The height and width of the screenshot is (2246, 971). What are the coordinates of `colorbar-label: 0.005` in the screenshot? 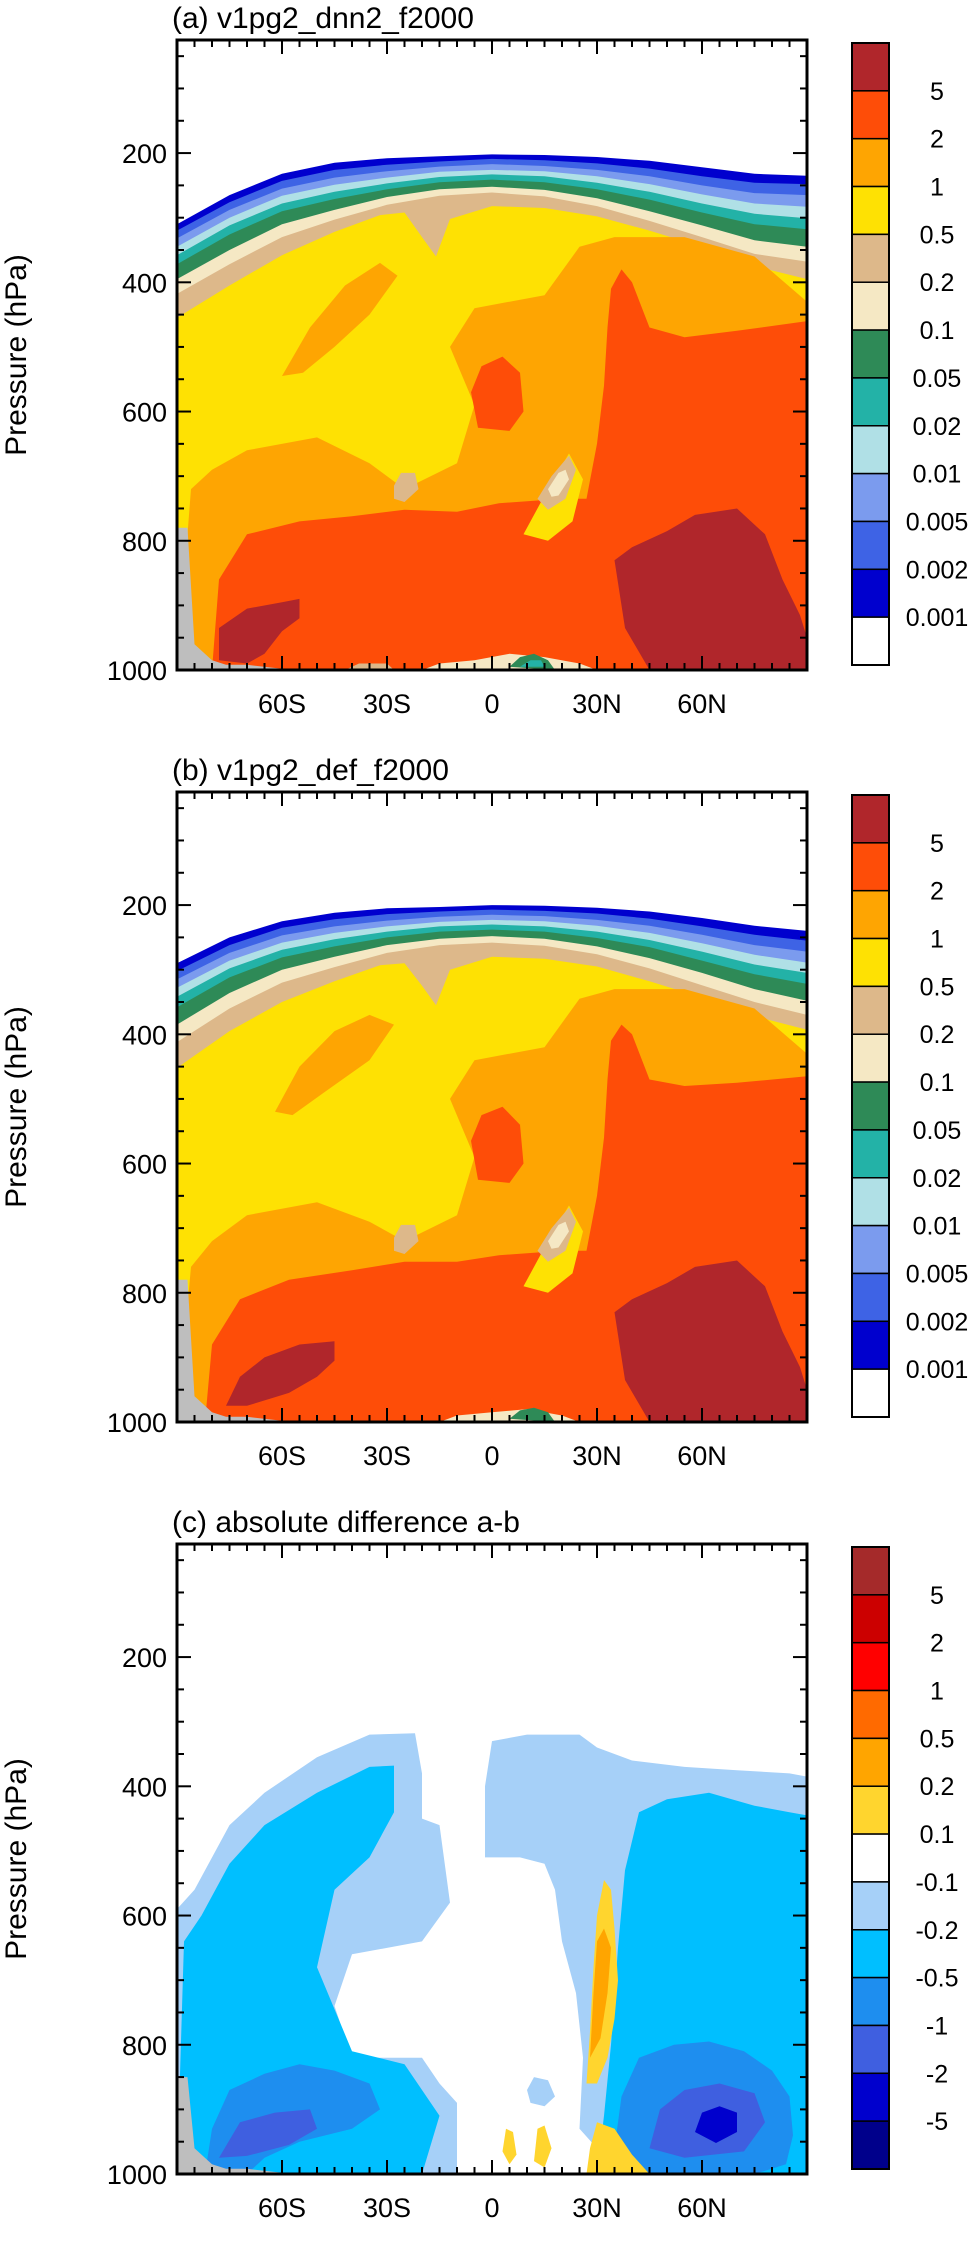 It's located at (937, 522).